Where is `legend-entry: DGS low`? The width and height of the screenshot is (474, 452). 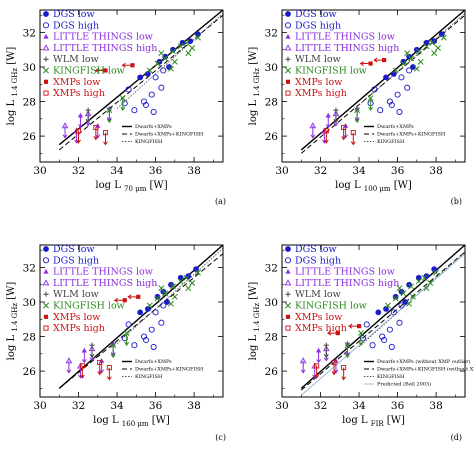
legend-entry: DGS low is located at coordinates (74, 249).